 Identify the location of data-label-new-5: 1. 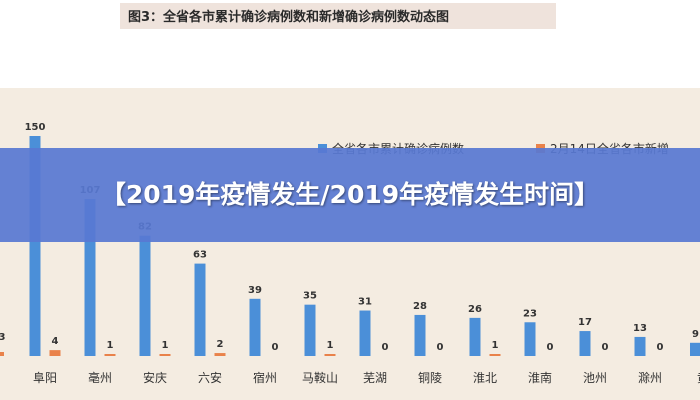
(330, 345).